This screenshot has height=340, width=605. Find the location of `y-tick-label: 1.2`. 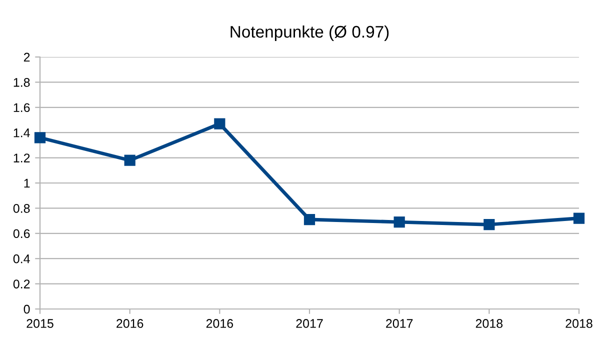

y-tick-label: 1.2 is located at coordinates (22, 158).